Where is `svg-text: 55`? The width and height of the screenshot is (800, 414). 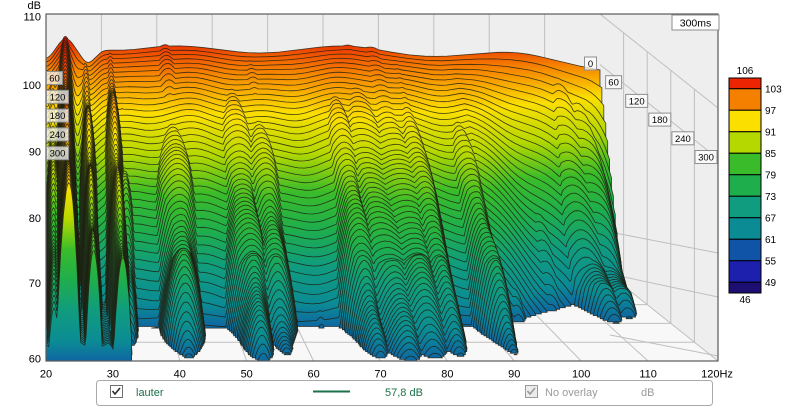
svg-text: 55 is located at coordinates (771, 261).